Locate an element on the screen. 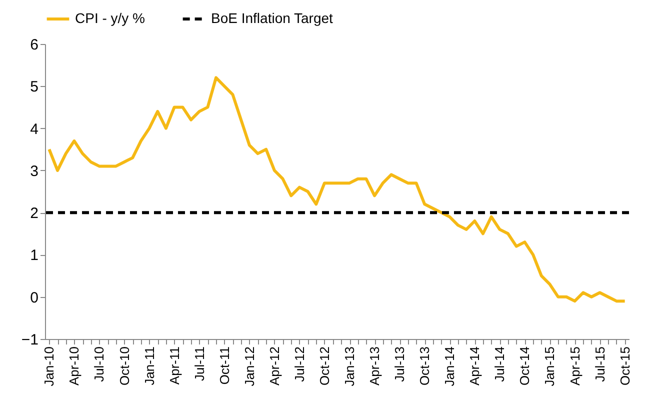  x-tick-label: Apr-13 is located at coordinates (374, 366).